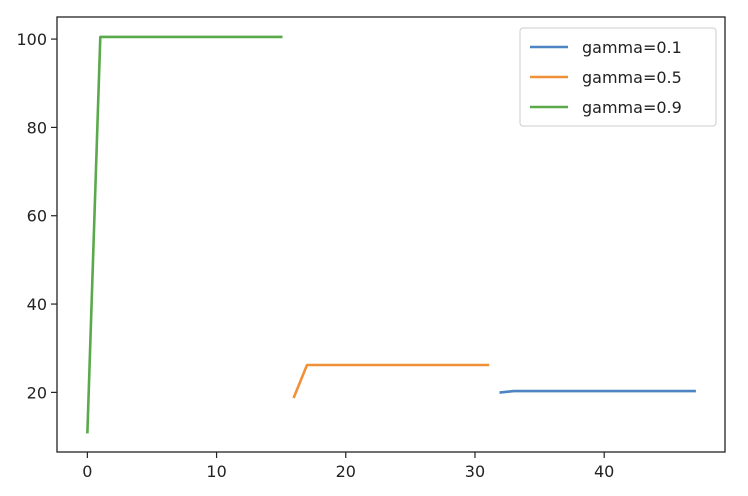 This screenshot has width=748, height=496. Describe the element at coordinates (37, 127) in the screenshot. I see `y-tick-label-3: 80` at that location.